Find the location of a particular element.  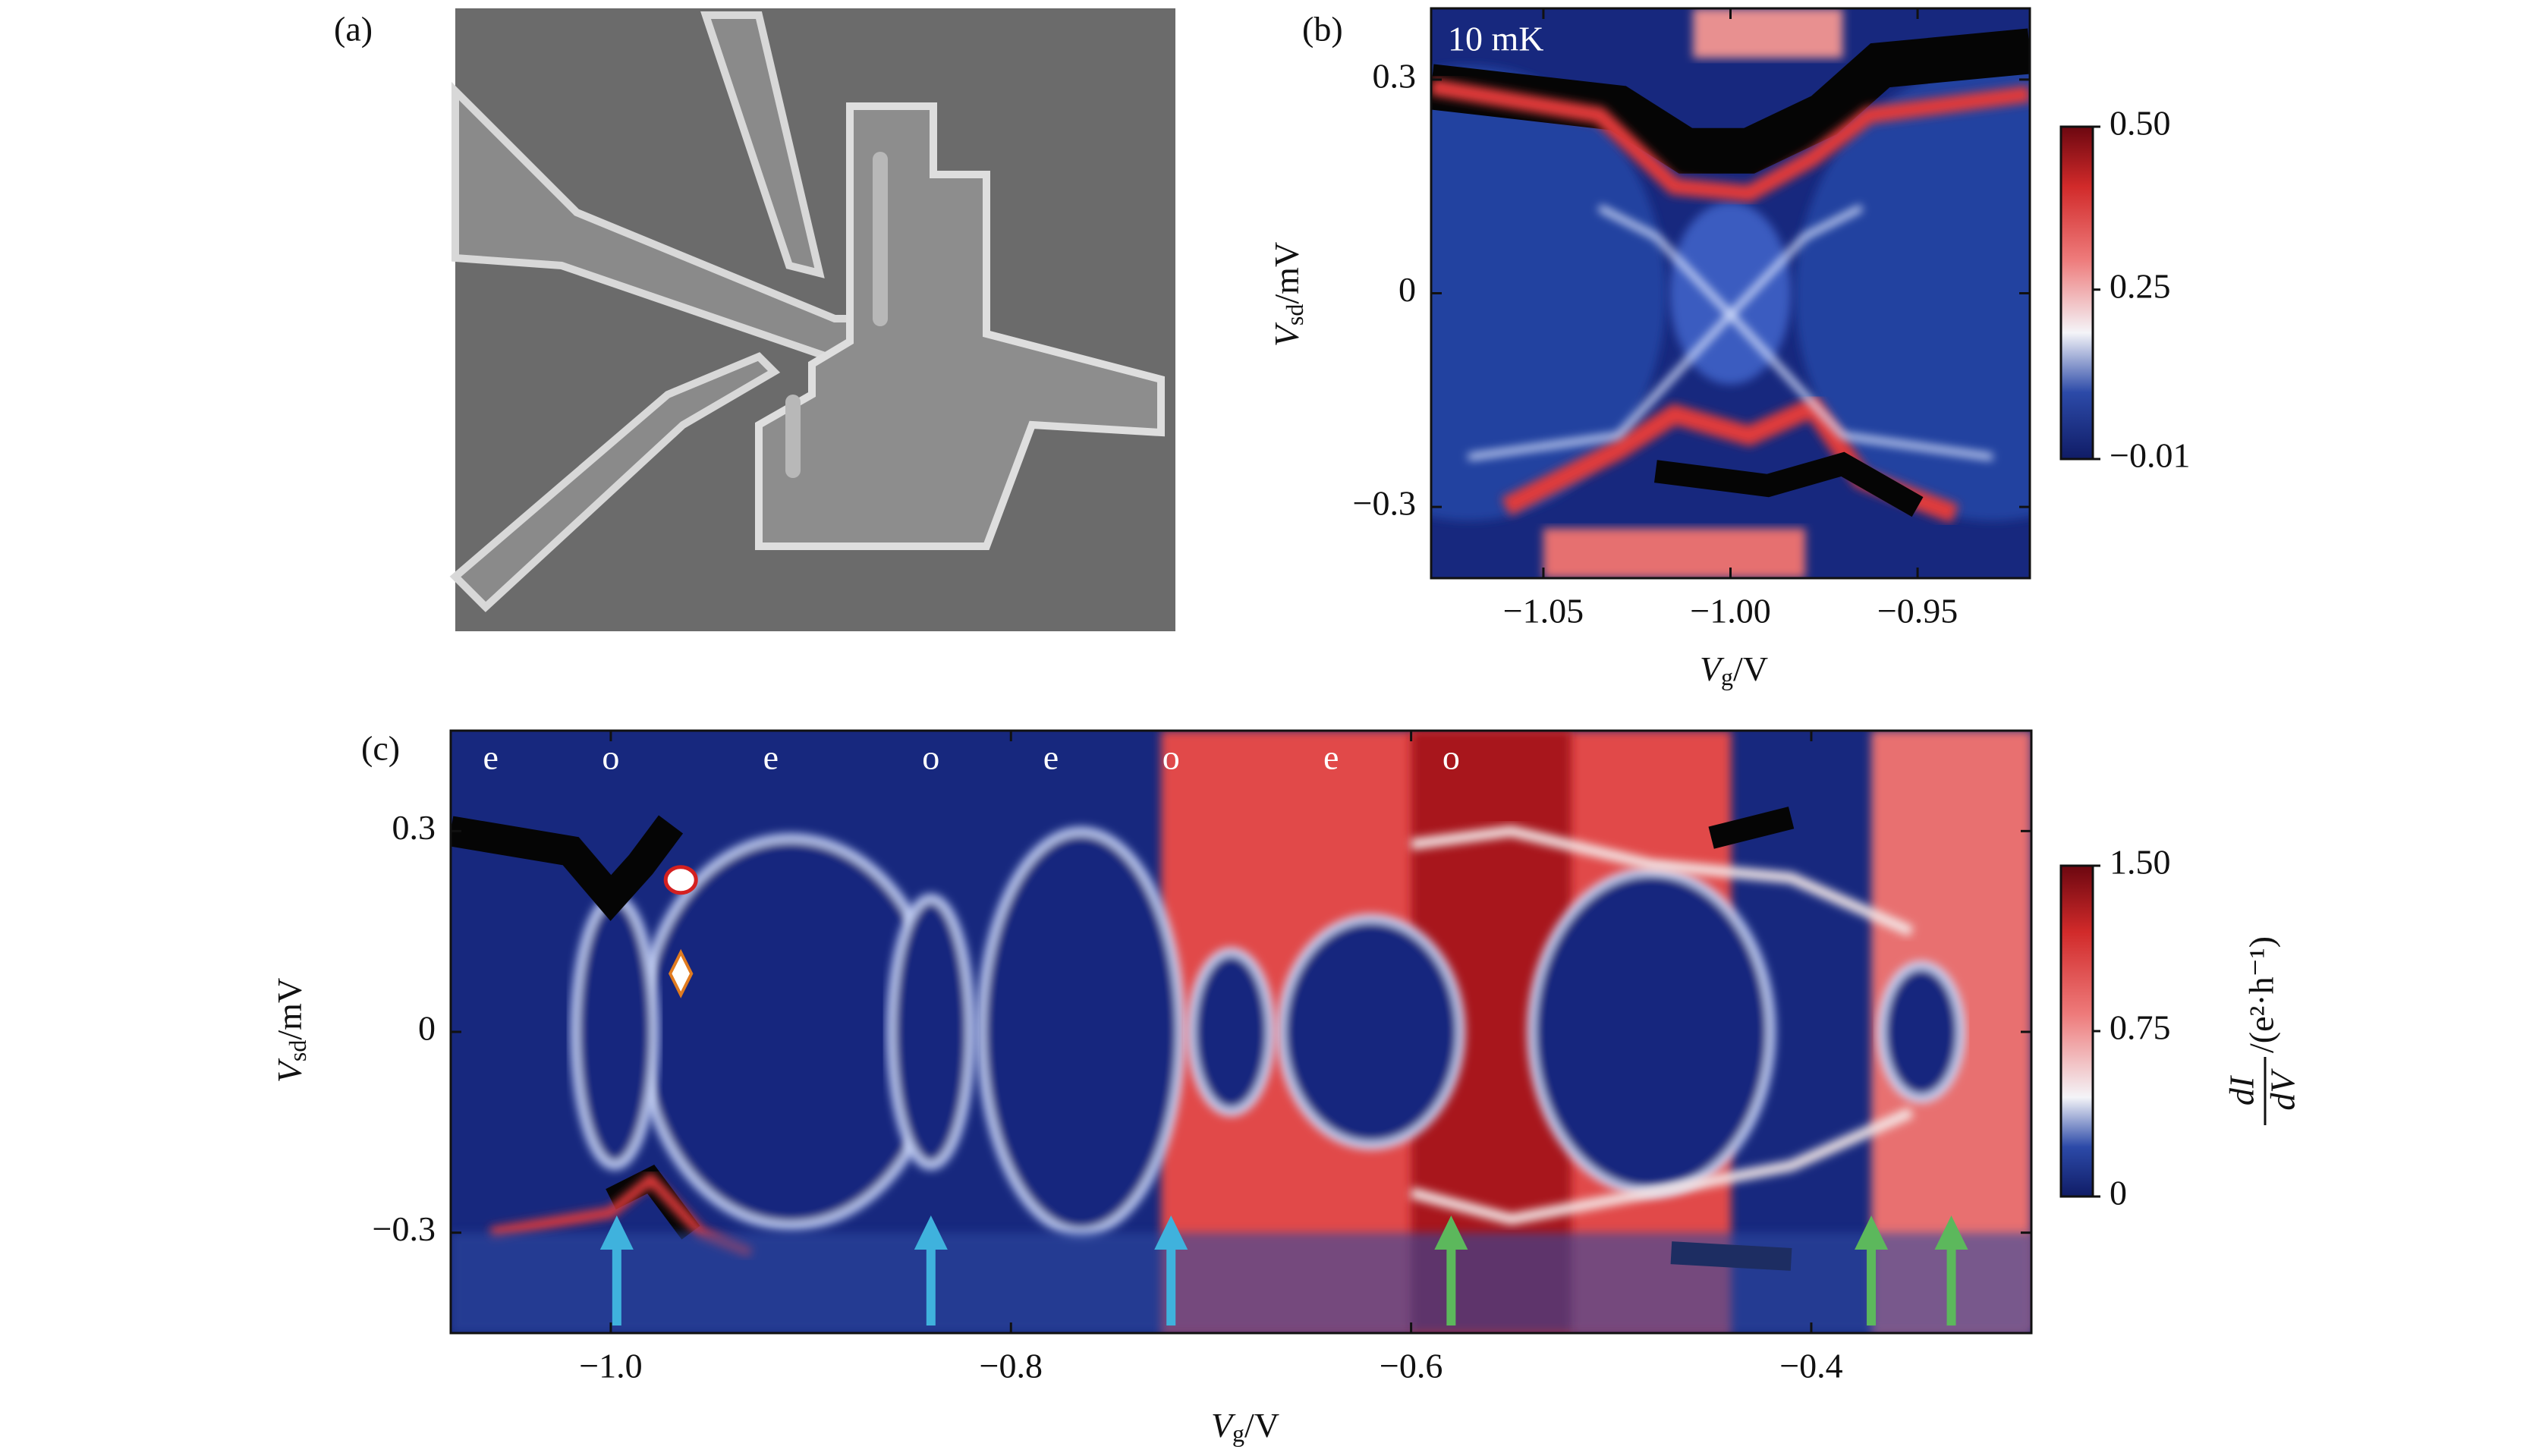

colorbar-label: dI dV /(e²·h⁻¹) is located at coordinates (2262, 1030).